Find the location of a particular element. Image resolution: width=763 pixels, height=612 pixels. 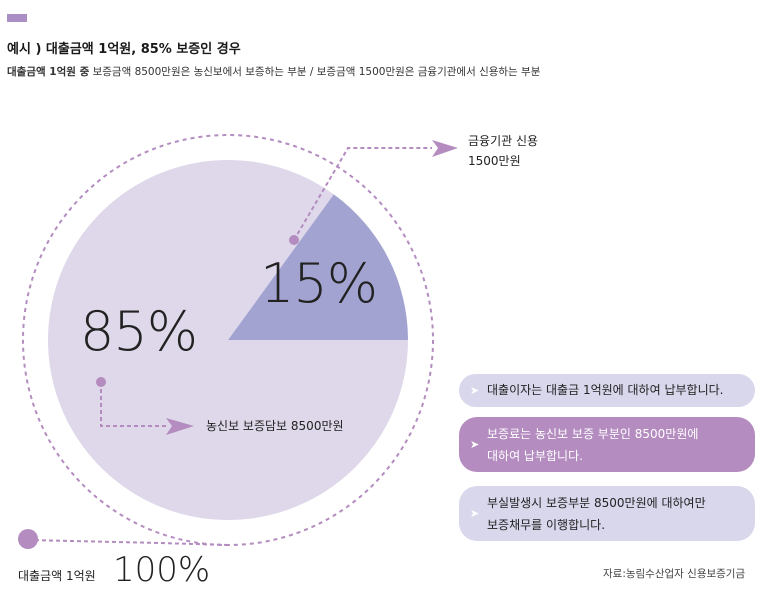

total-dot is located at coordinates (28, 539).